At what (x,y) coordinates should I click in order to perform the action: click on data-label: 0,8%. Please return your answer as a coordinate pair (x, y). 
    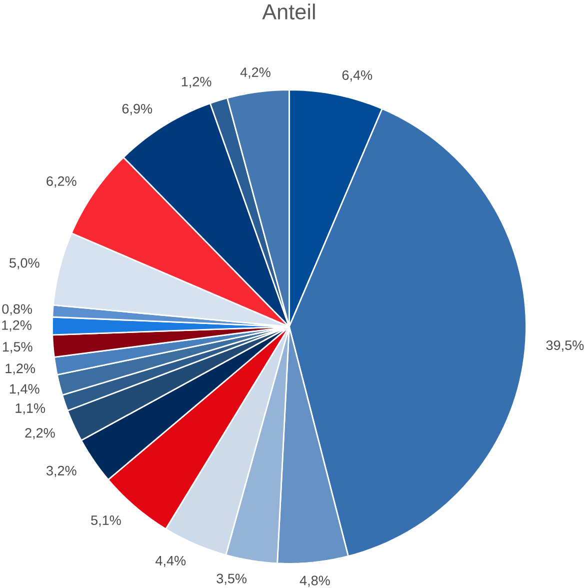
    Looking at the image, I should click on (17, 310).